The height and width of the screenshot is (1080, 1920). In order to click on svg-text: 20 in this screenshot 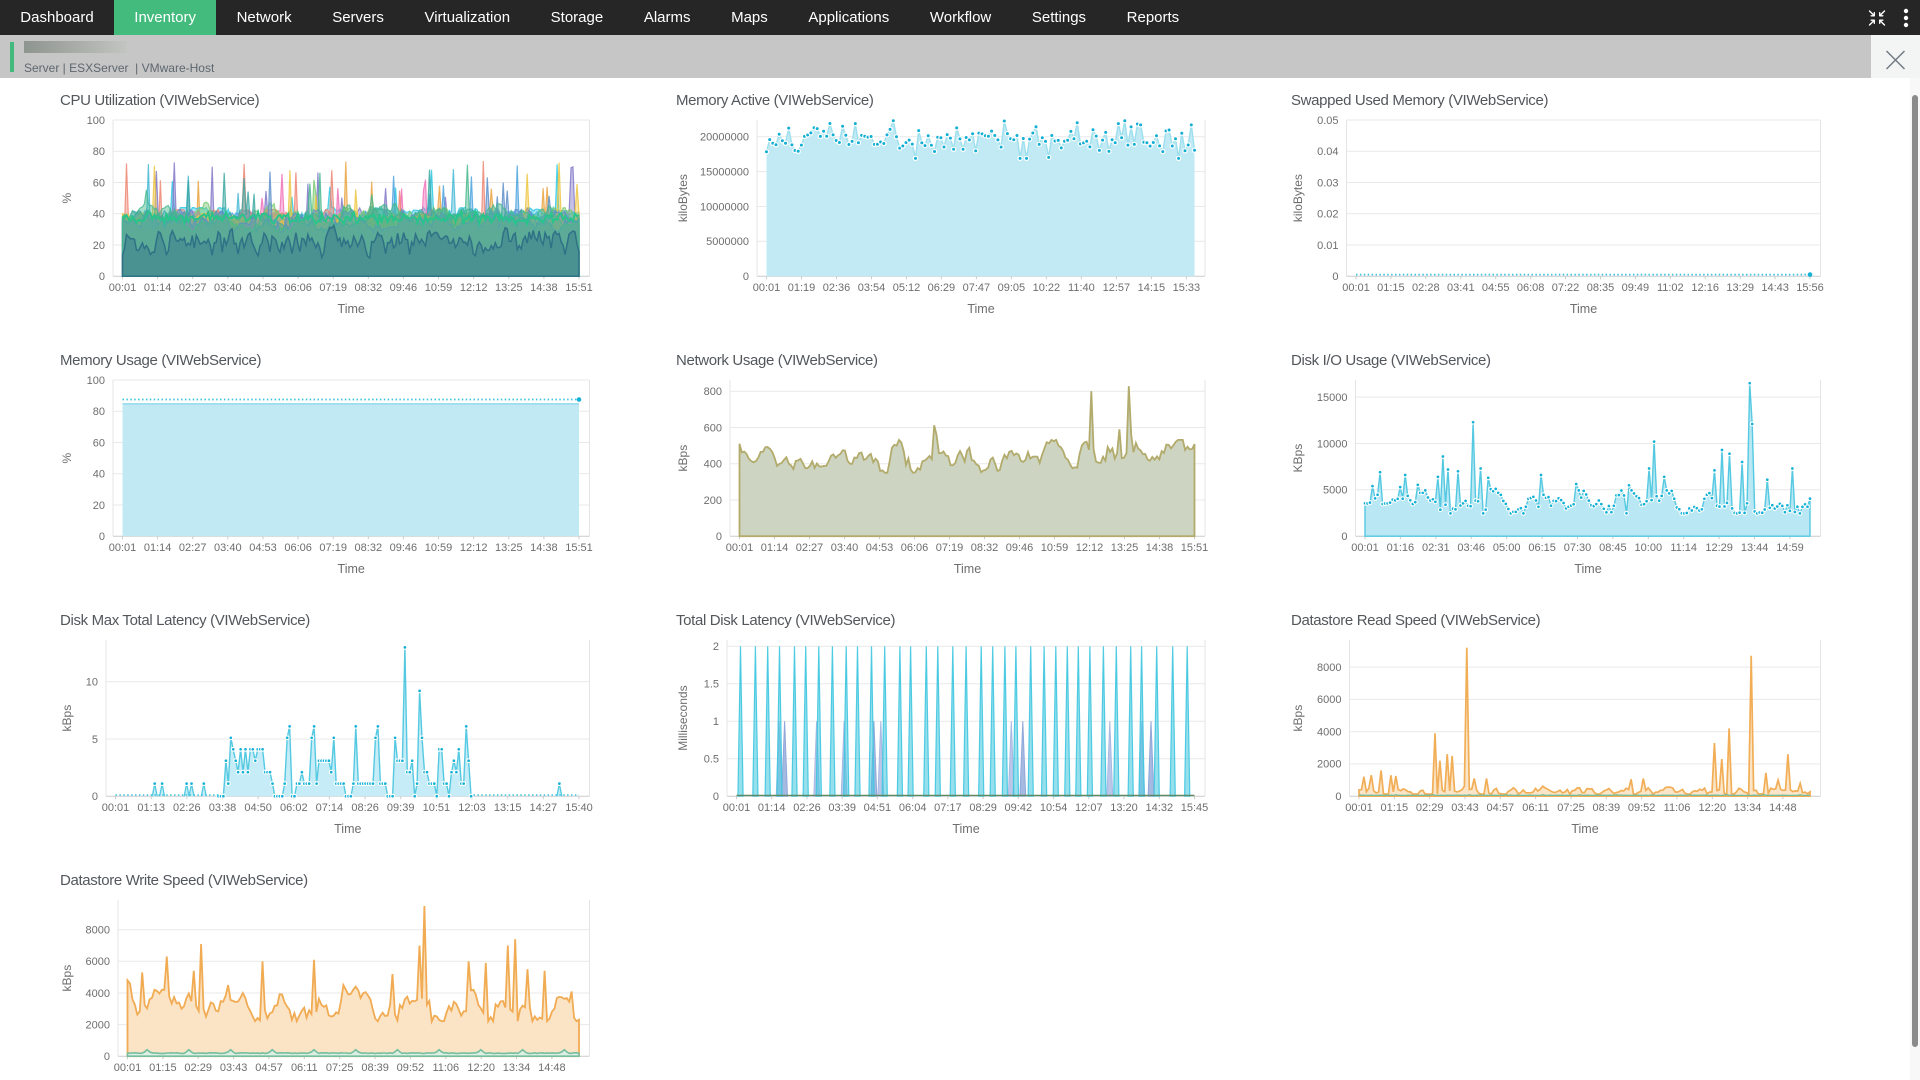, I will do `click(99, 506)`.